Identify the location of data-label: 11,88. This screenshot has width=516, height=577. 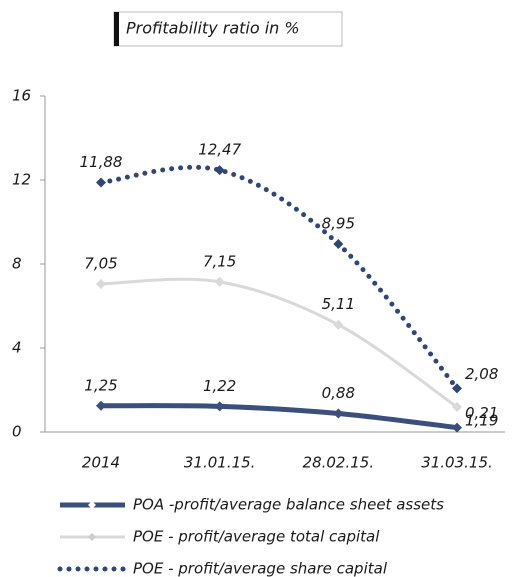
(101, 162).